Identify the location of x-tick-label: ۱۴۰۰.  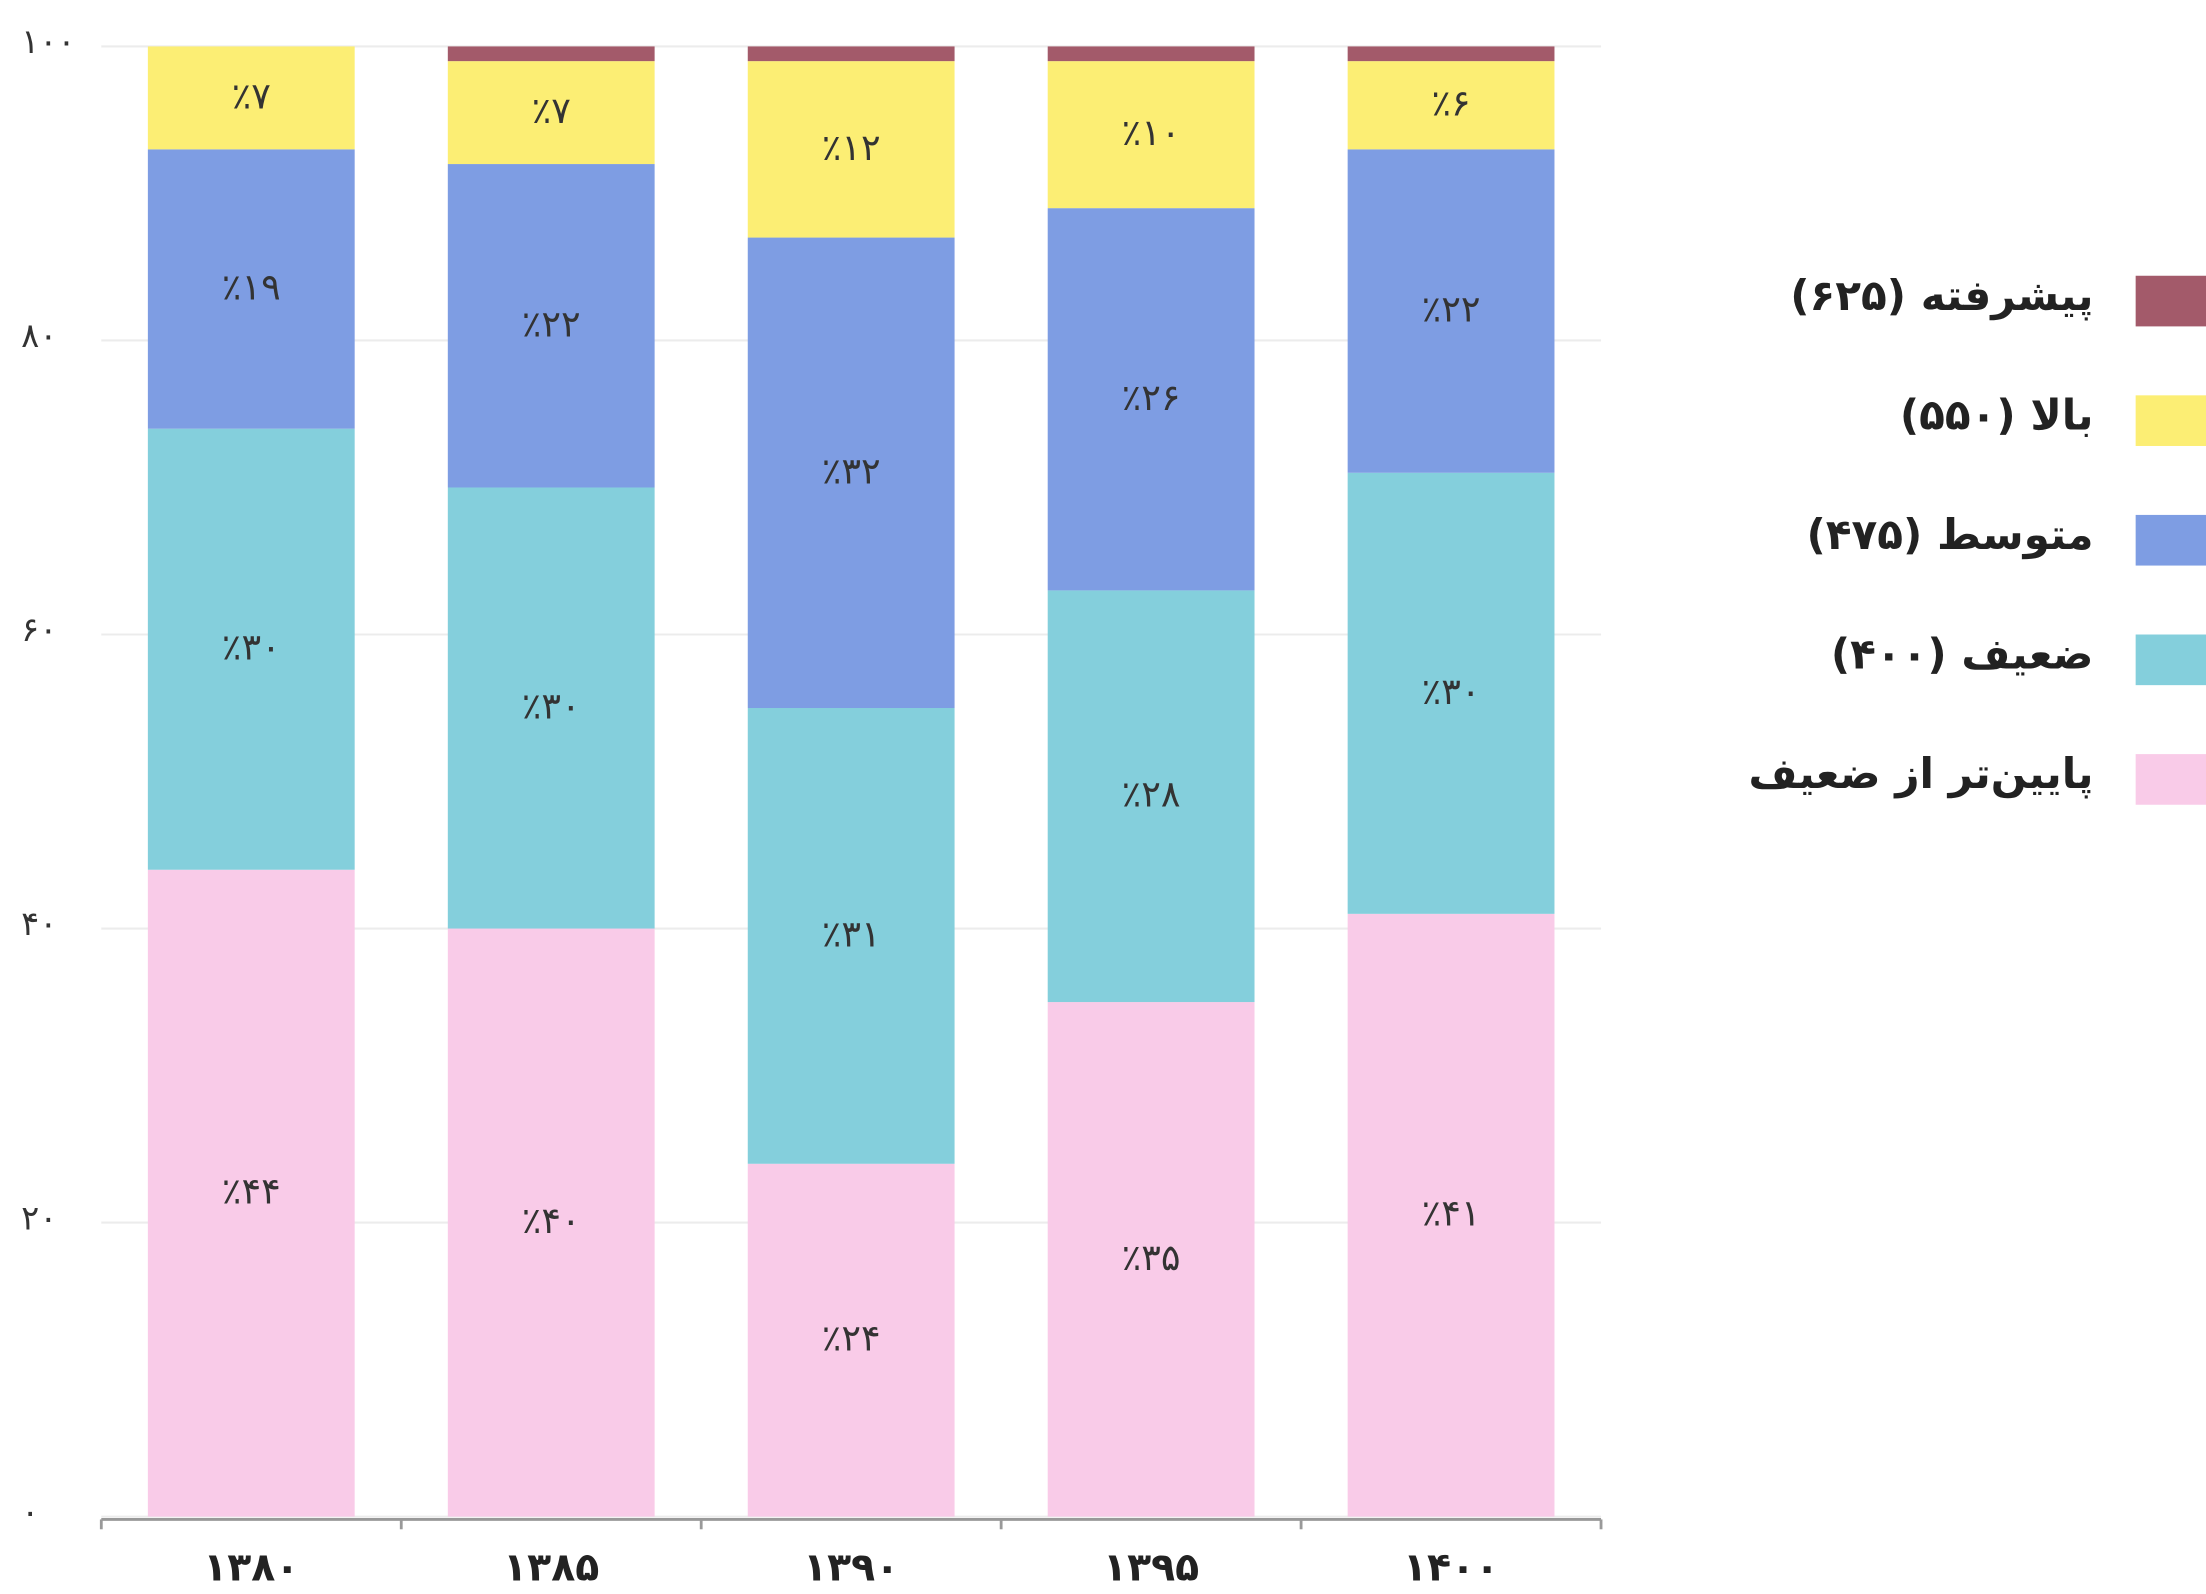
(1451, 1568).